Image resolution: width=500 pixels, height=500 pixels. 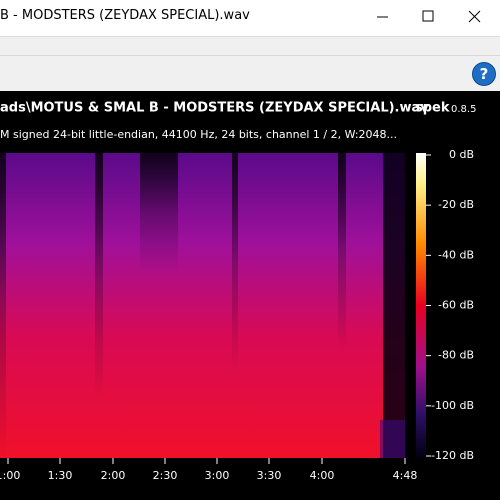 I want to click on colorbar-label: -120 dB, so click(x=452, y=455).